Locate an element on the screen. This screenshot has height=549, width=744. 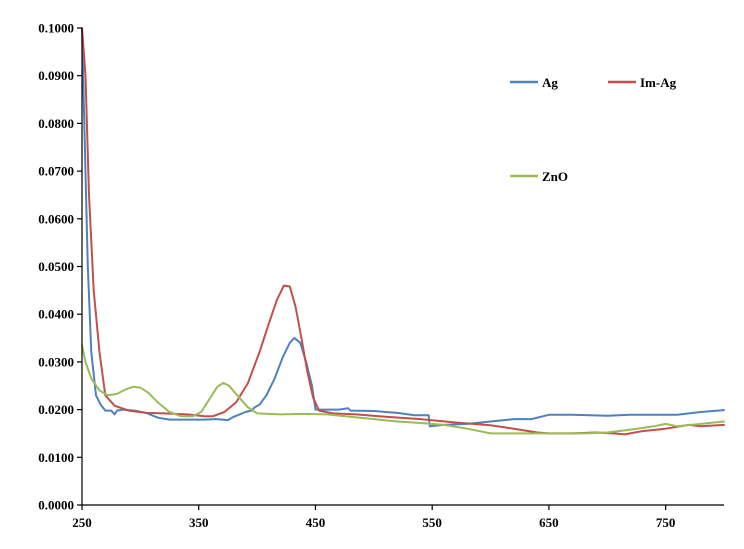
y-tick-label: 0.0400 is located at coordinates (56, 314).